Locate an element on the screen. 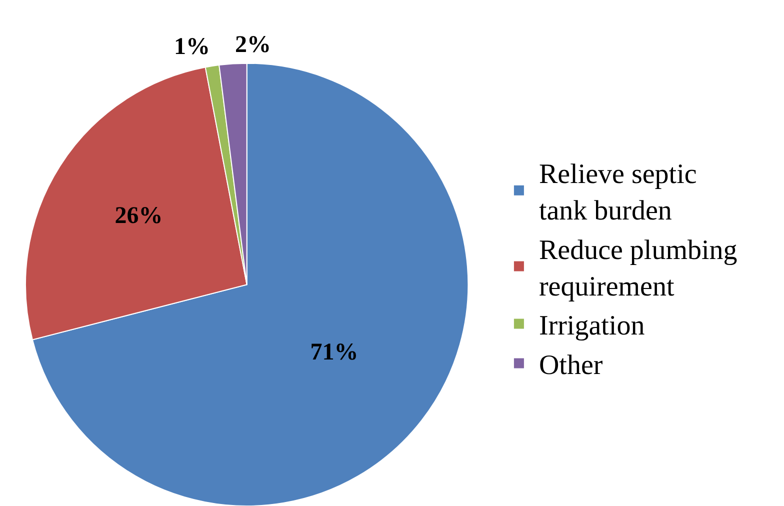 Image resolution: width=784 pixels, height=506 pixels. legend-label: Reduce plumbing requirement is located at coordinates (638, 268).